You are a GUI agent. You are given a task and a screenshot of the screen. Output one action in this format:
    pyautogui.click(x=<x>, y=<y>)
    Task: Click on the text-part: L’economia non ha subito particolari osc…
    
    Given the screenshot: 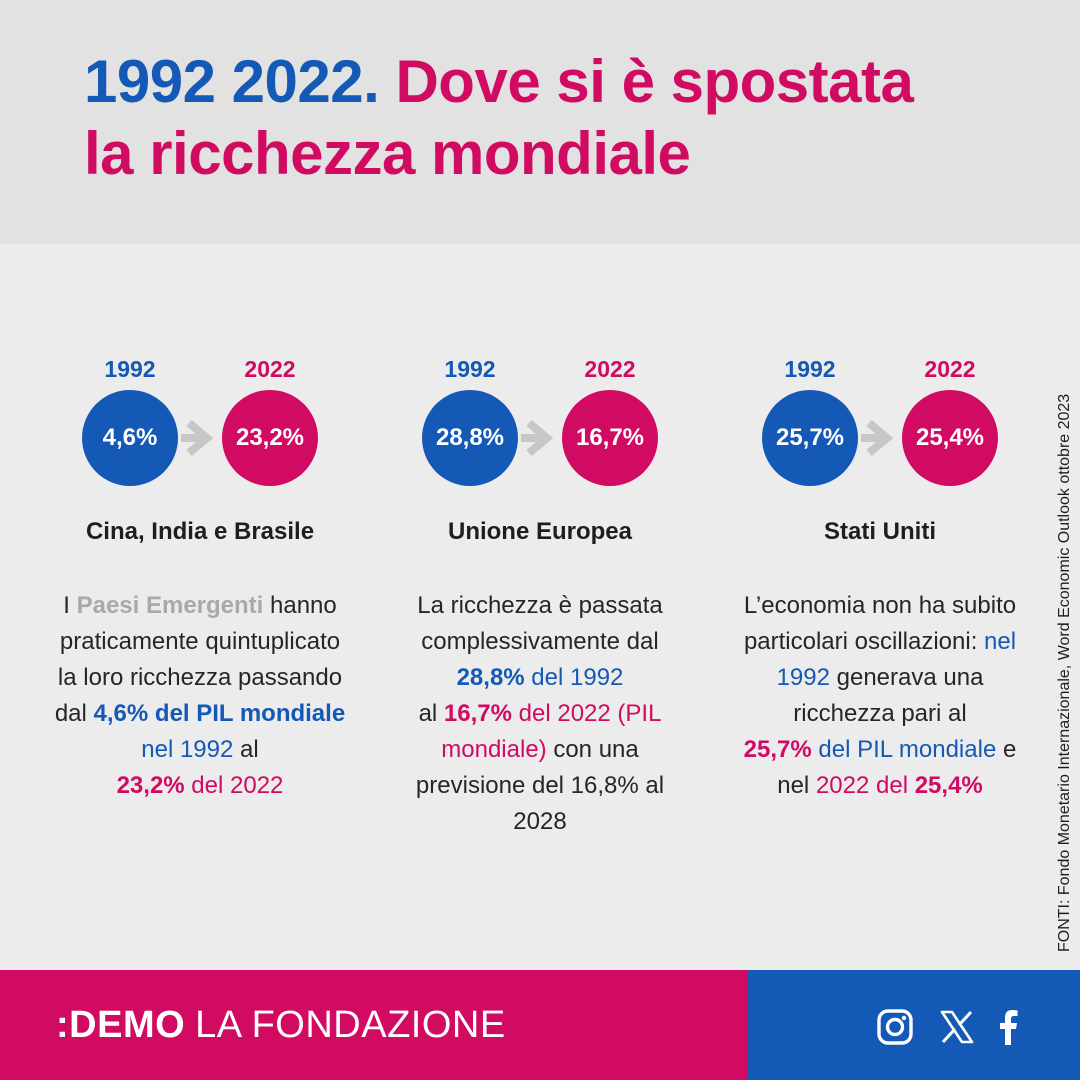 What is the action you would take?
    pyautogui.click(x=880, y=623)
    